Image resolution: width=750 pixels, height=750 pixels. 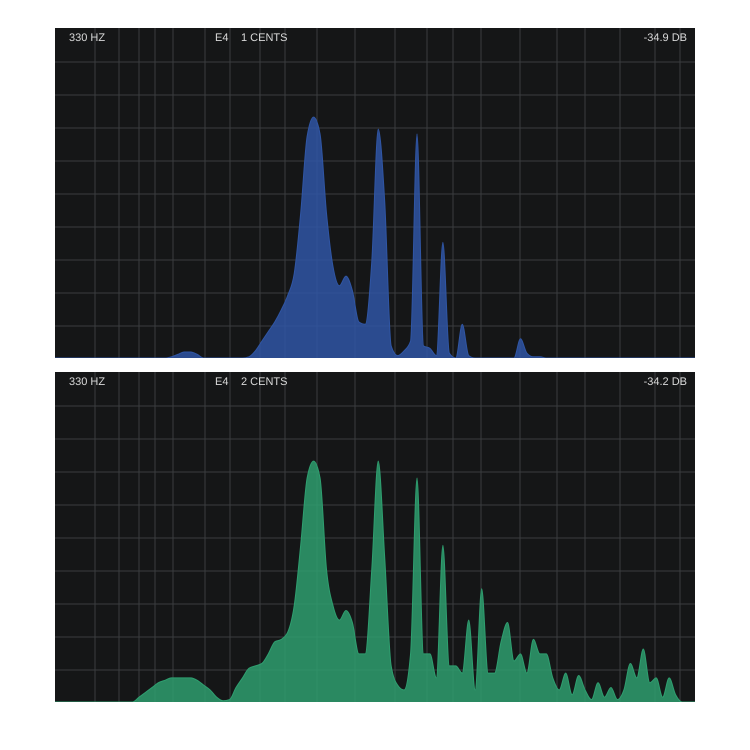 What do you see at coordinates (665, 38) in the screenshot?
I see `text: -34.9 DB` at bounding box center [665, 38].